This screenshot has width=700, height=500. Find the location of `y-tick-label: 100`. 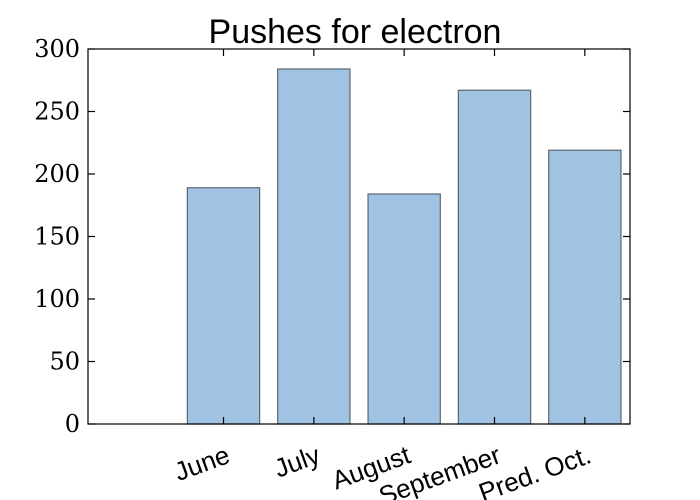

y-tick-label: 100 is located at coordinates (57, 299).